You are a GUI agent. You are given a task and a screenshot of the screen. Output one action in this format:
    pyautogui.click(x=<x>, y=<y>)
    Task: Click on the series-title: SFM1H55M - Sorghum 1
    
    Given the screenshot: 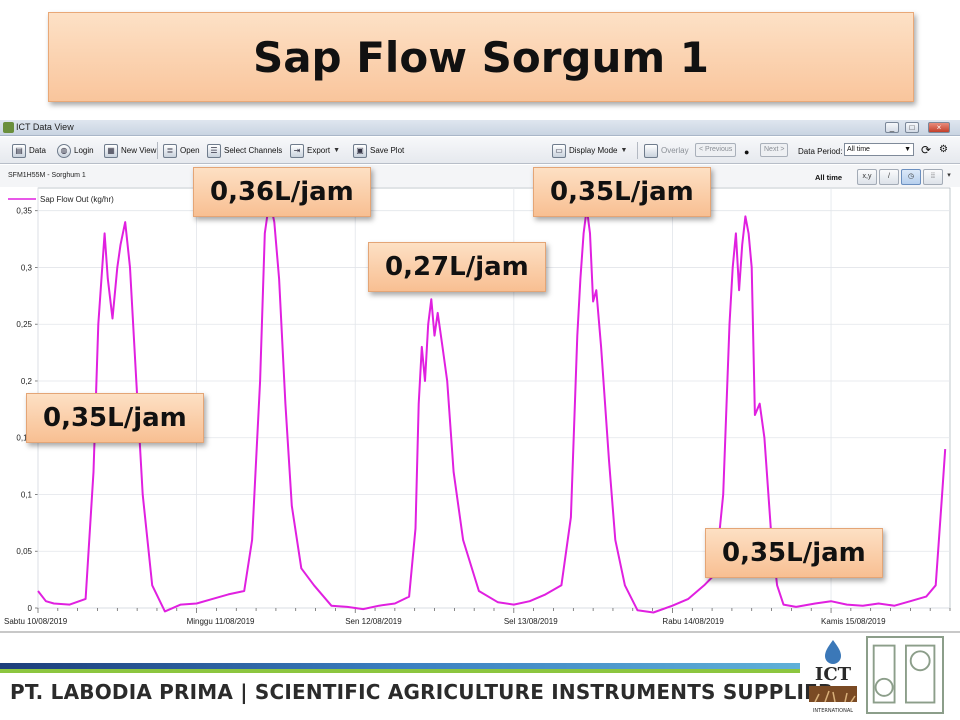 What is the action you would take?
    pyautogui.click(x=47, y=175)
    